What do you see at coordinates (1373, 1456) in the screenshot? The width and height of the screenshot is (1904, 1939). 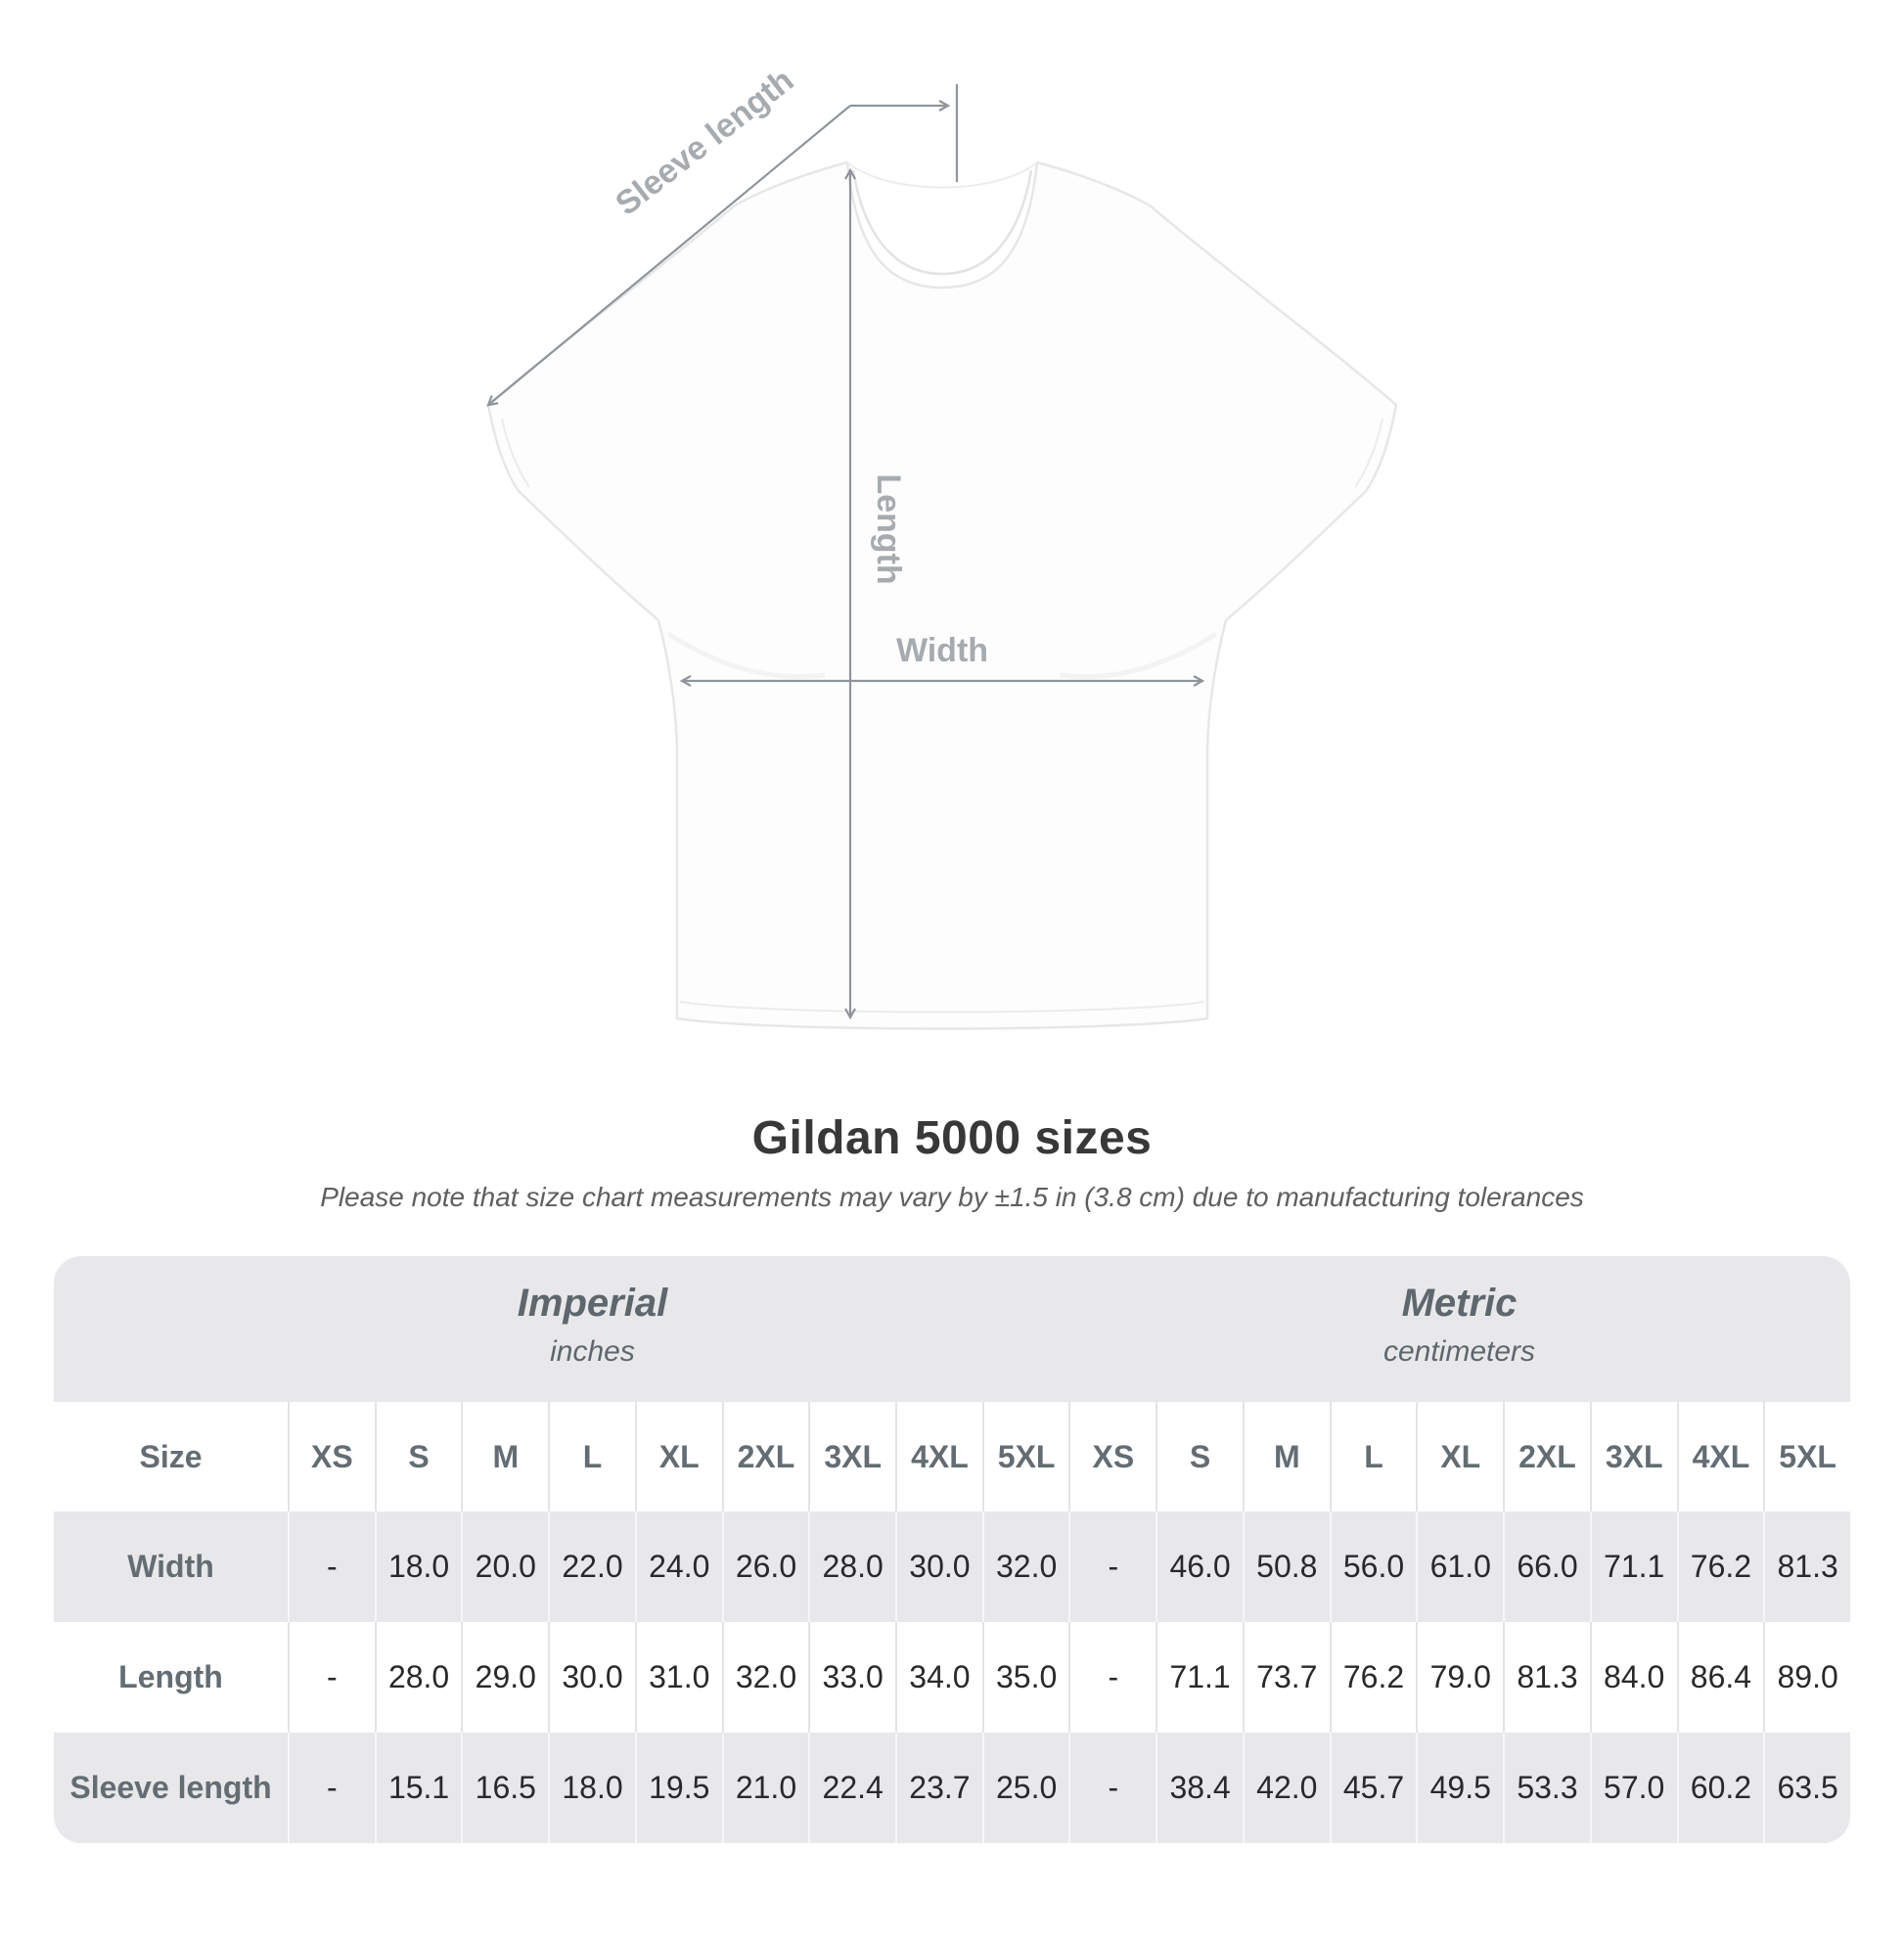 I see `size-col-metric-l: L` at bounding box center [1373, 1456].